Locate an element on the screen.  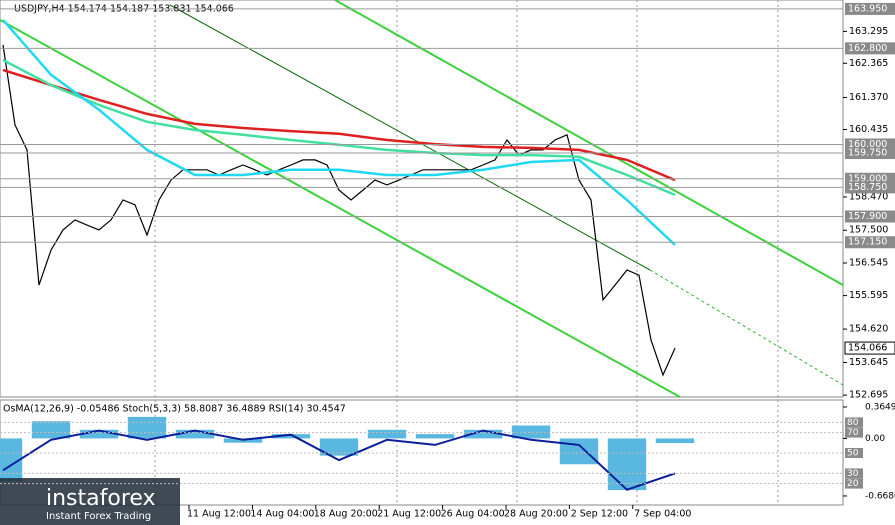
y-tick-label: 161.370 is located at coordinates (868, 97).